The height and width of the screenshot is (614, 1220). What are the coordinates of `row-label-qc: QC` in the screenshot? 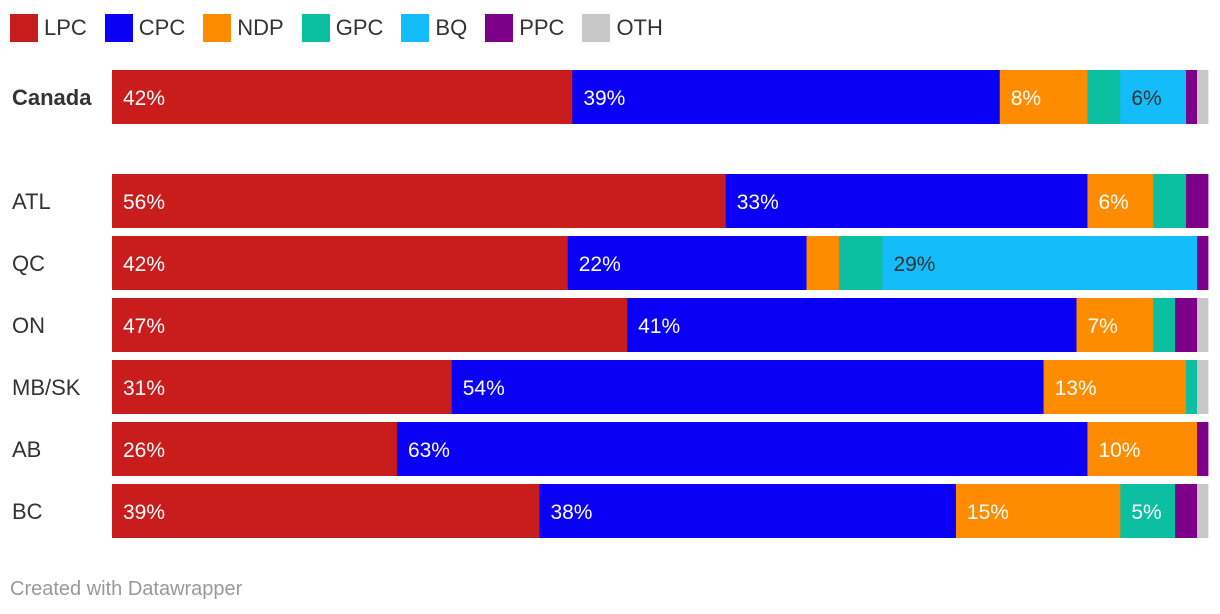 It's located at (28, 263).